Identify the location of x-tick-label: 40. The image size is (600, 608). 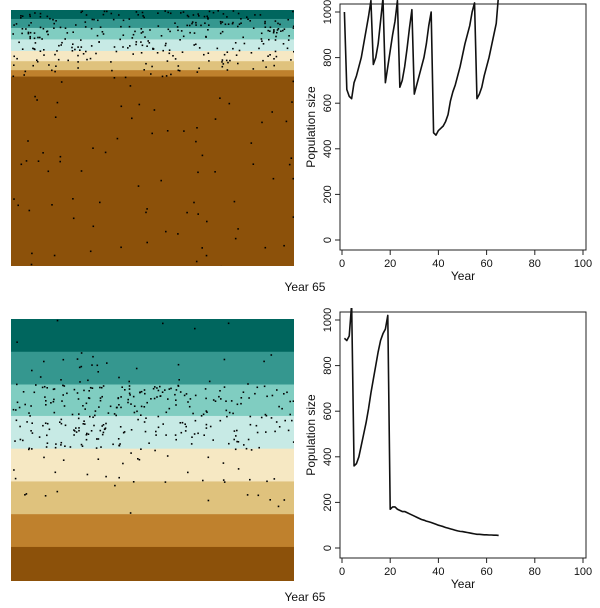
(438, 264).